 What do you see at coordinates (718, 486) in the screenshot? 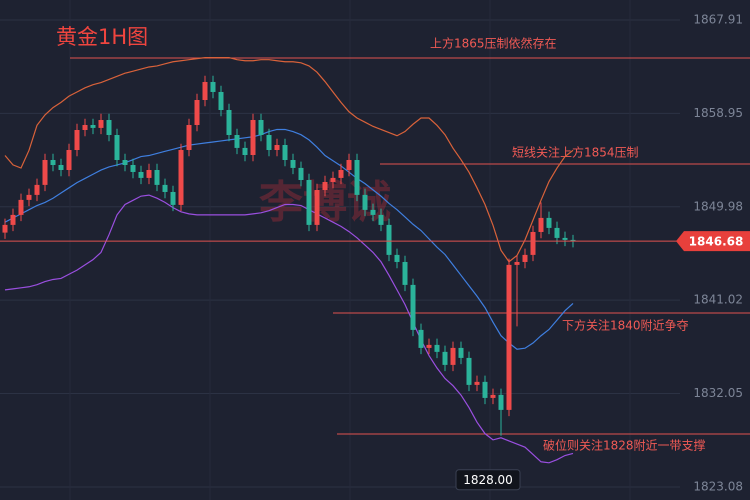
I see `y-tick-label: 1823.08` at bounding box center [718, 486].